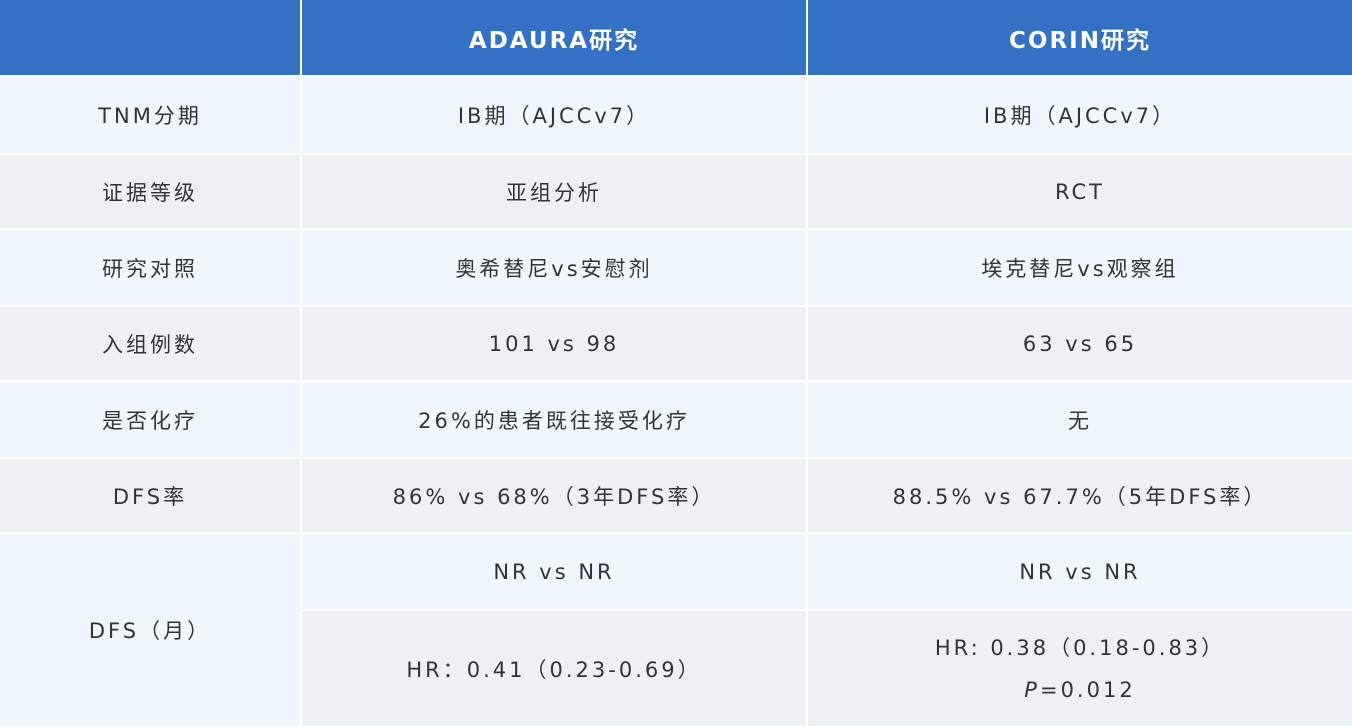 Image resolution: width=1352 pixels, height=728 pixels. I want to click on cell-adaura: 86% vs 68%（3年DFS率）, so click(554, 495).